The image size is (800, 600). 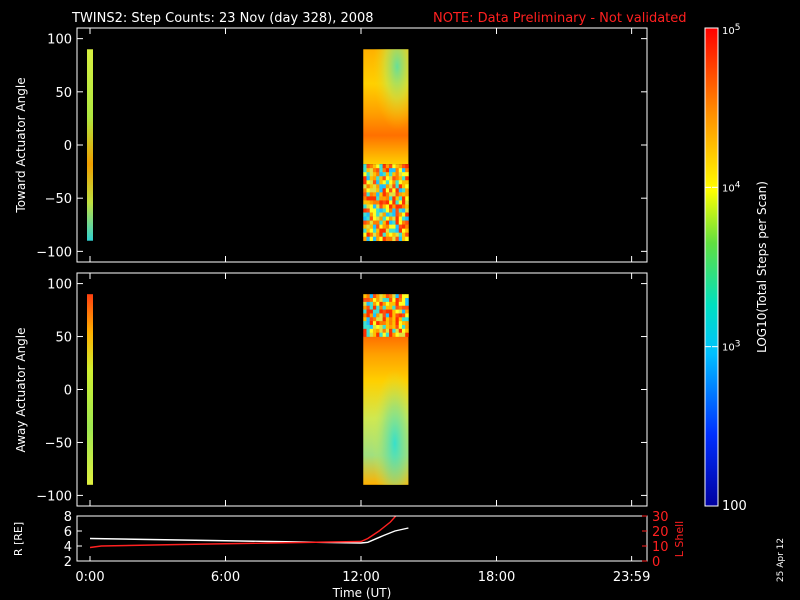 I want to click on colorbar-gradient, so click(x=711, y=267).